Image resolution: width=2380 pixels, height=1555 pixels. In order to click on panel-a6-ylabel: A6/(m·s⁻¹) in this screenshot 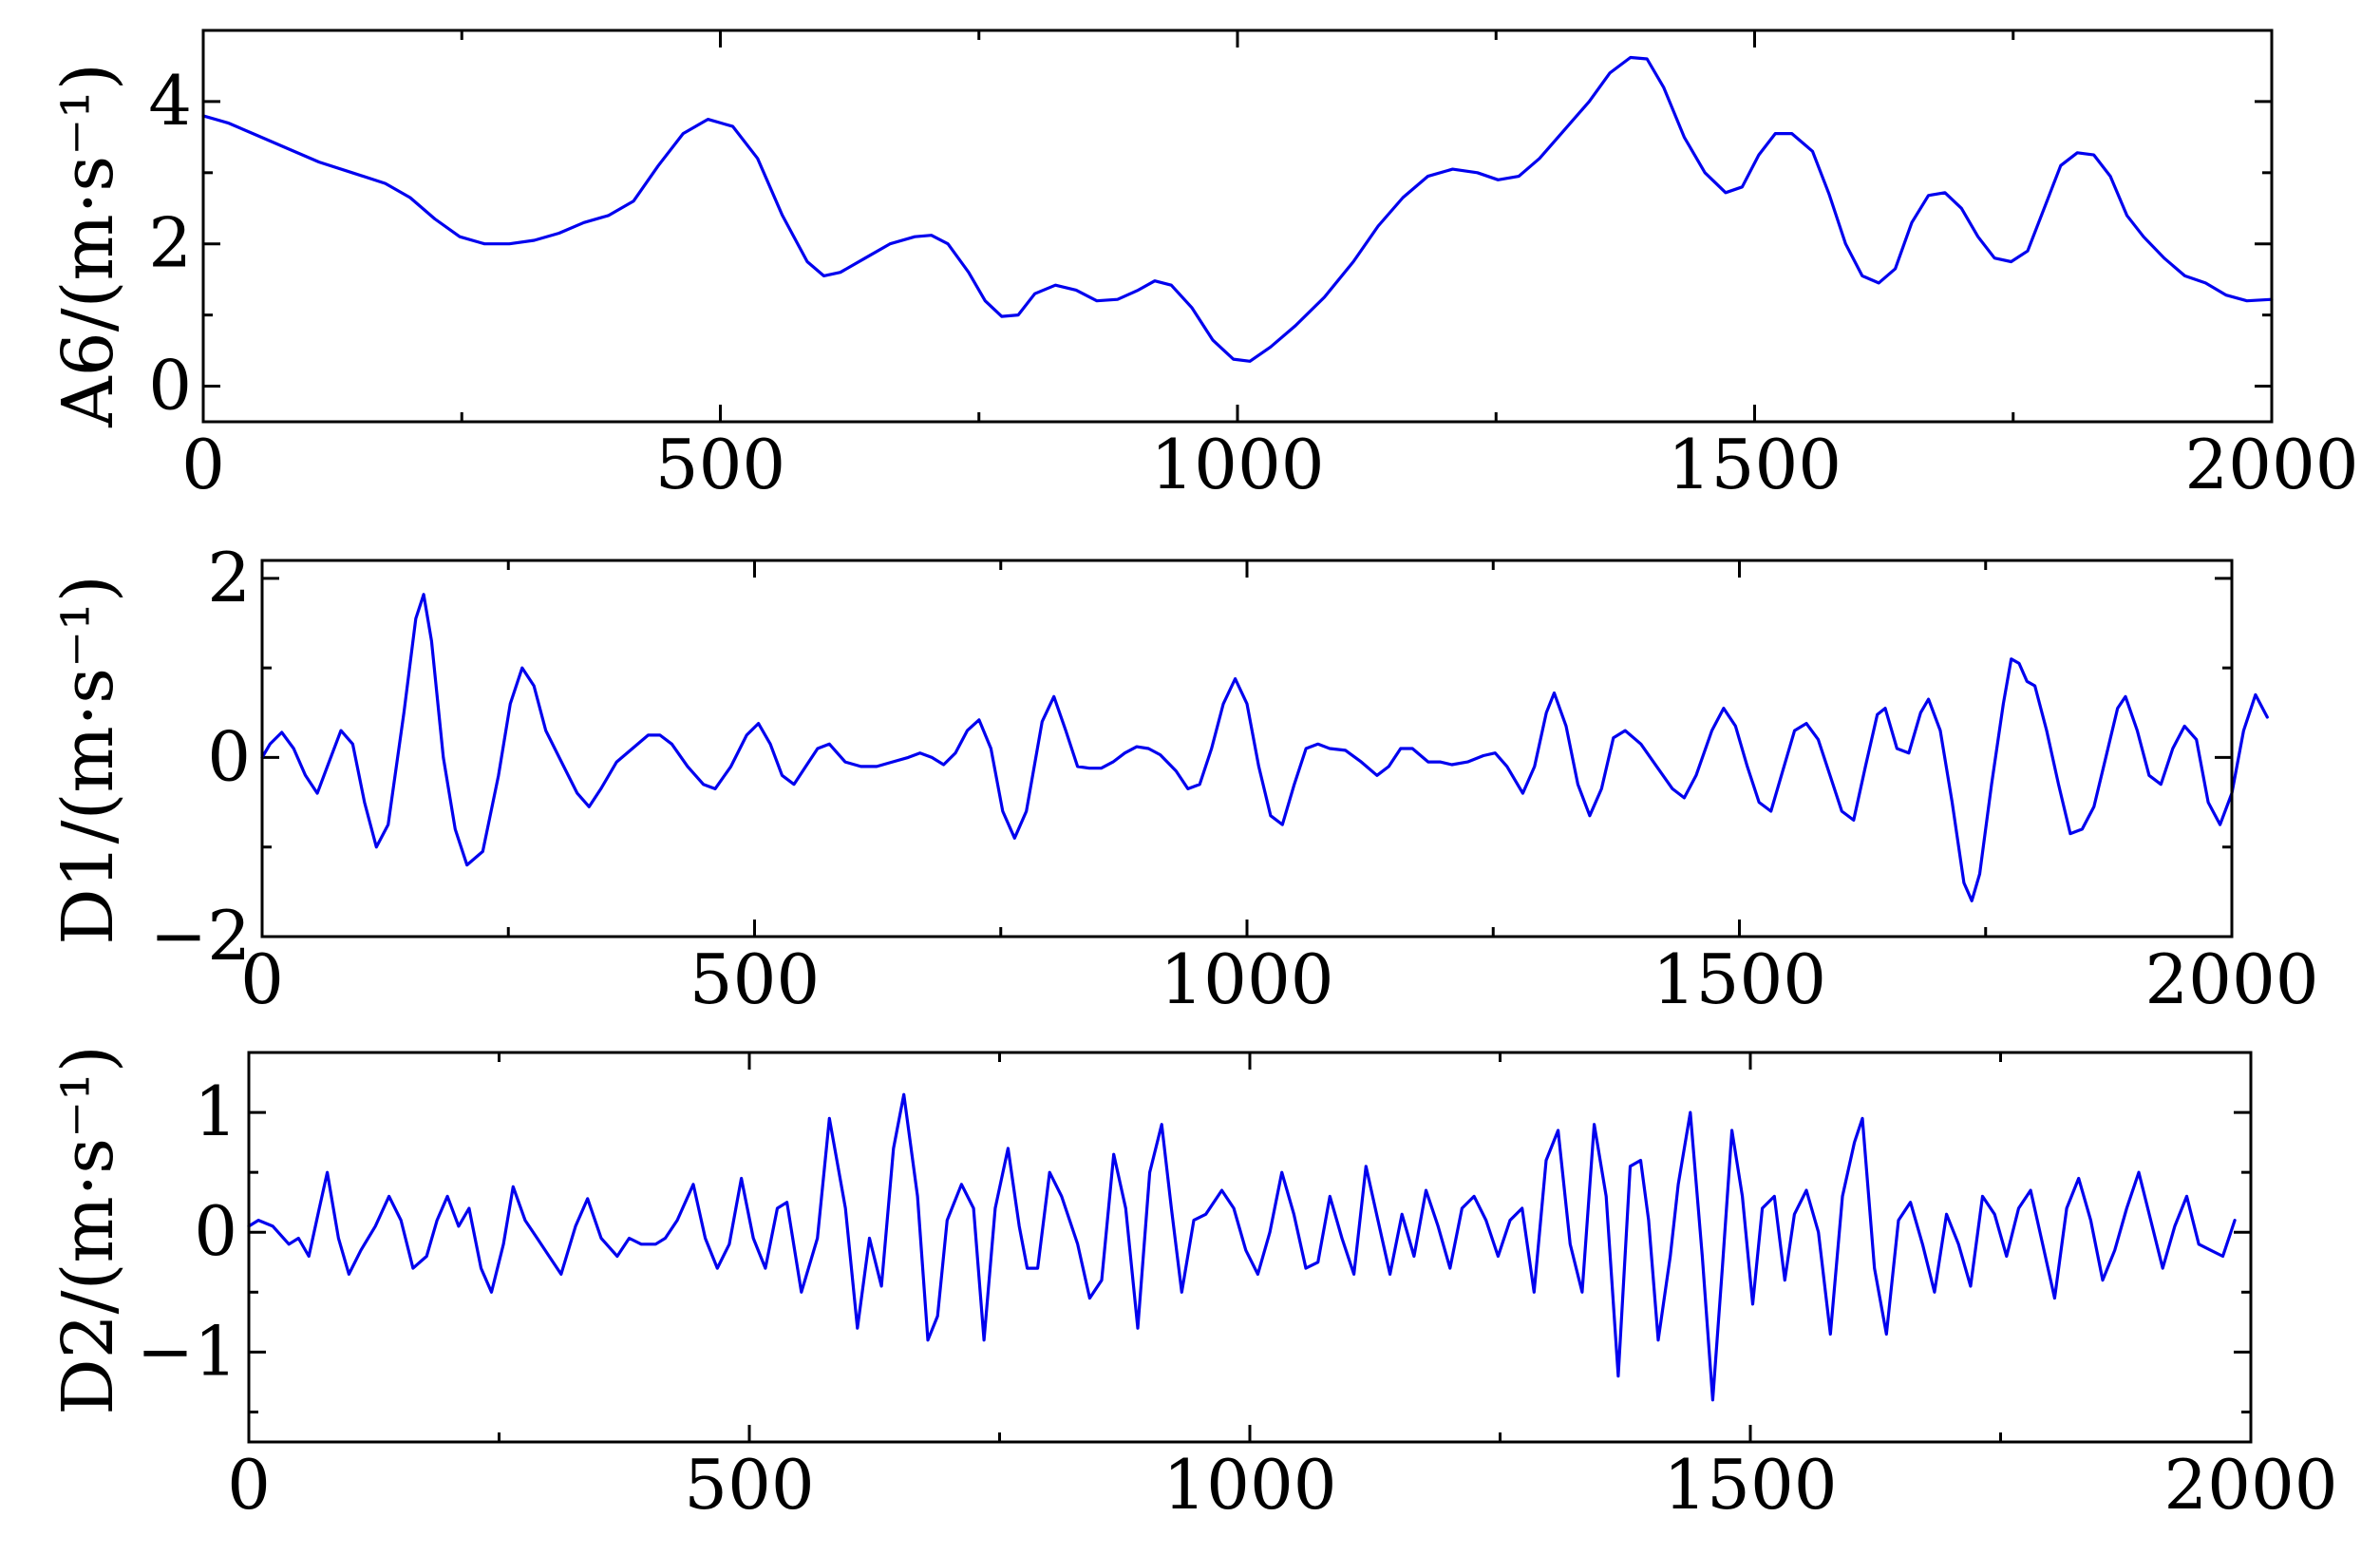, I will do `click(88, 245)`.